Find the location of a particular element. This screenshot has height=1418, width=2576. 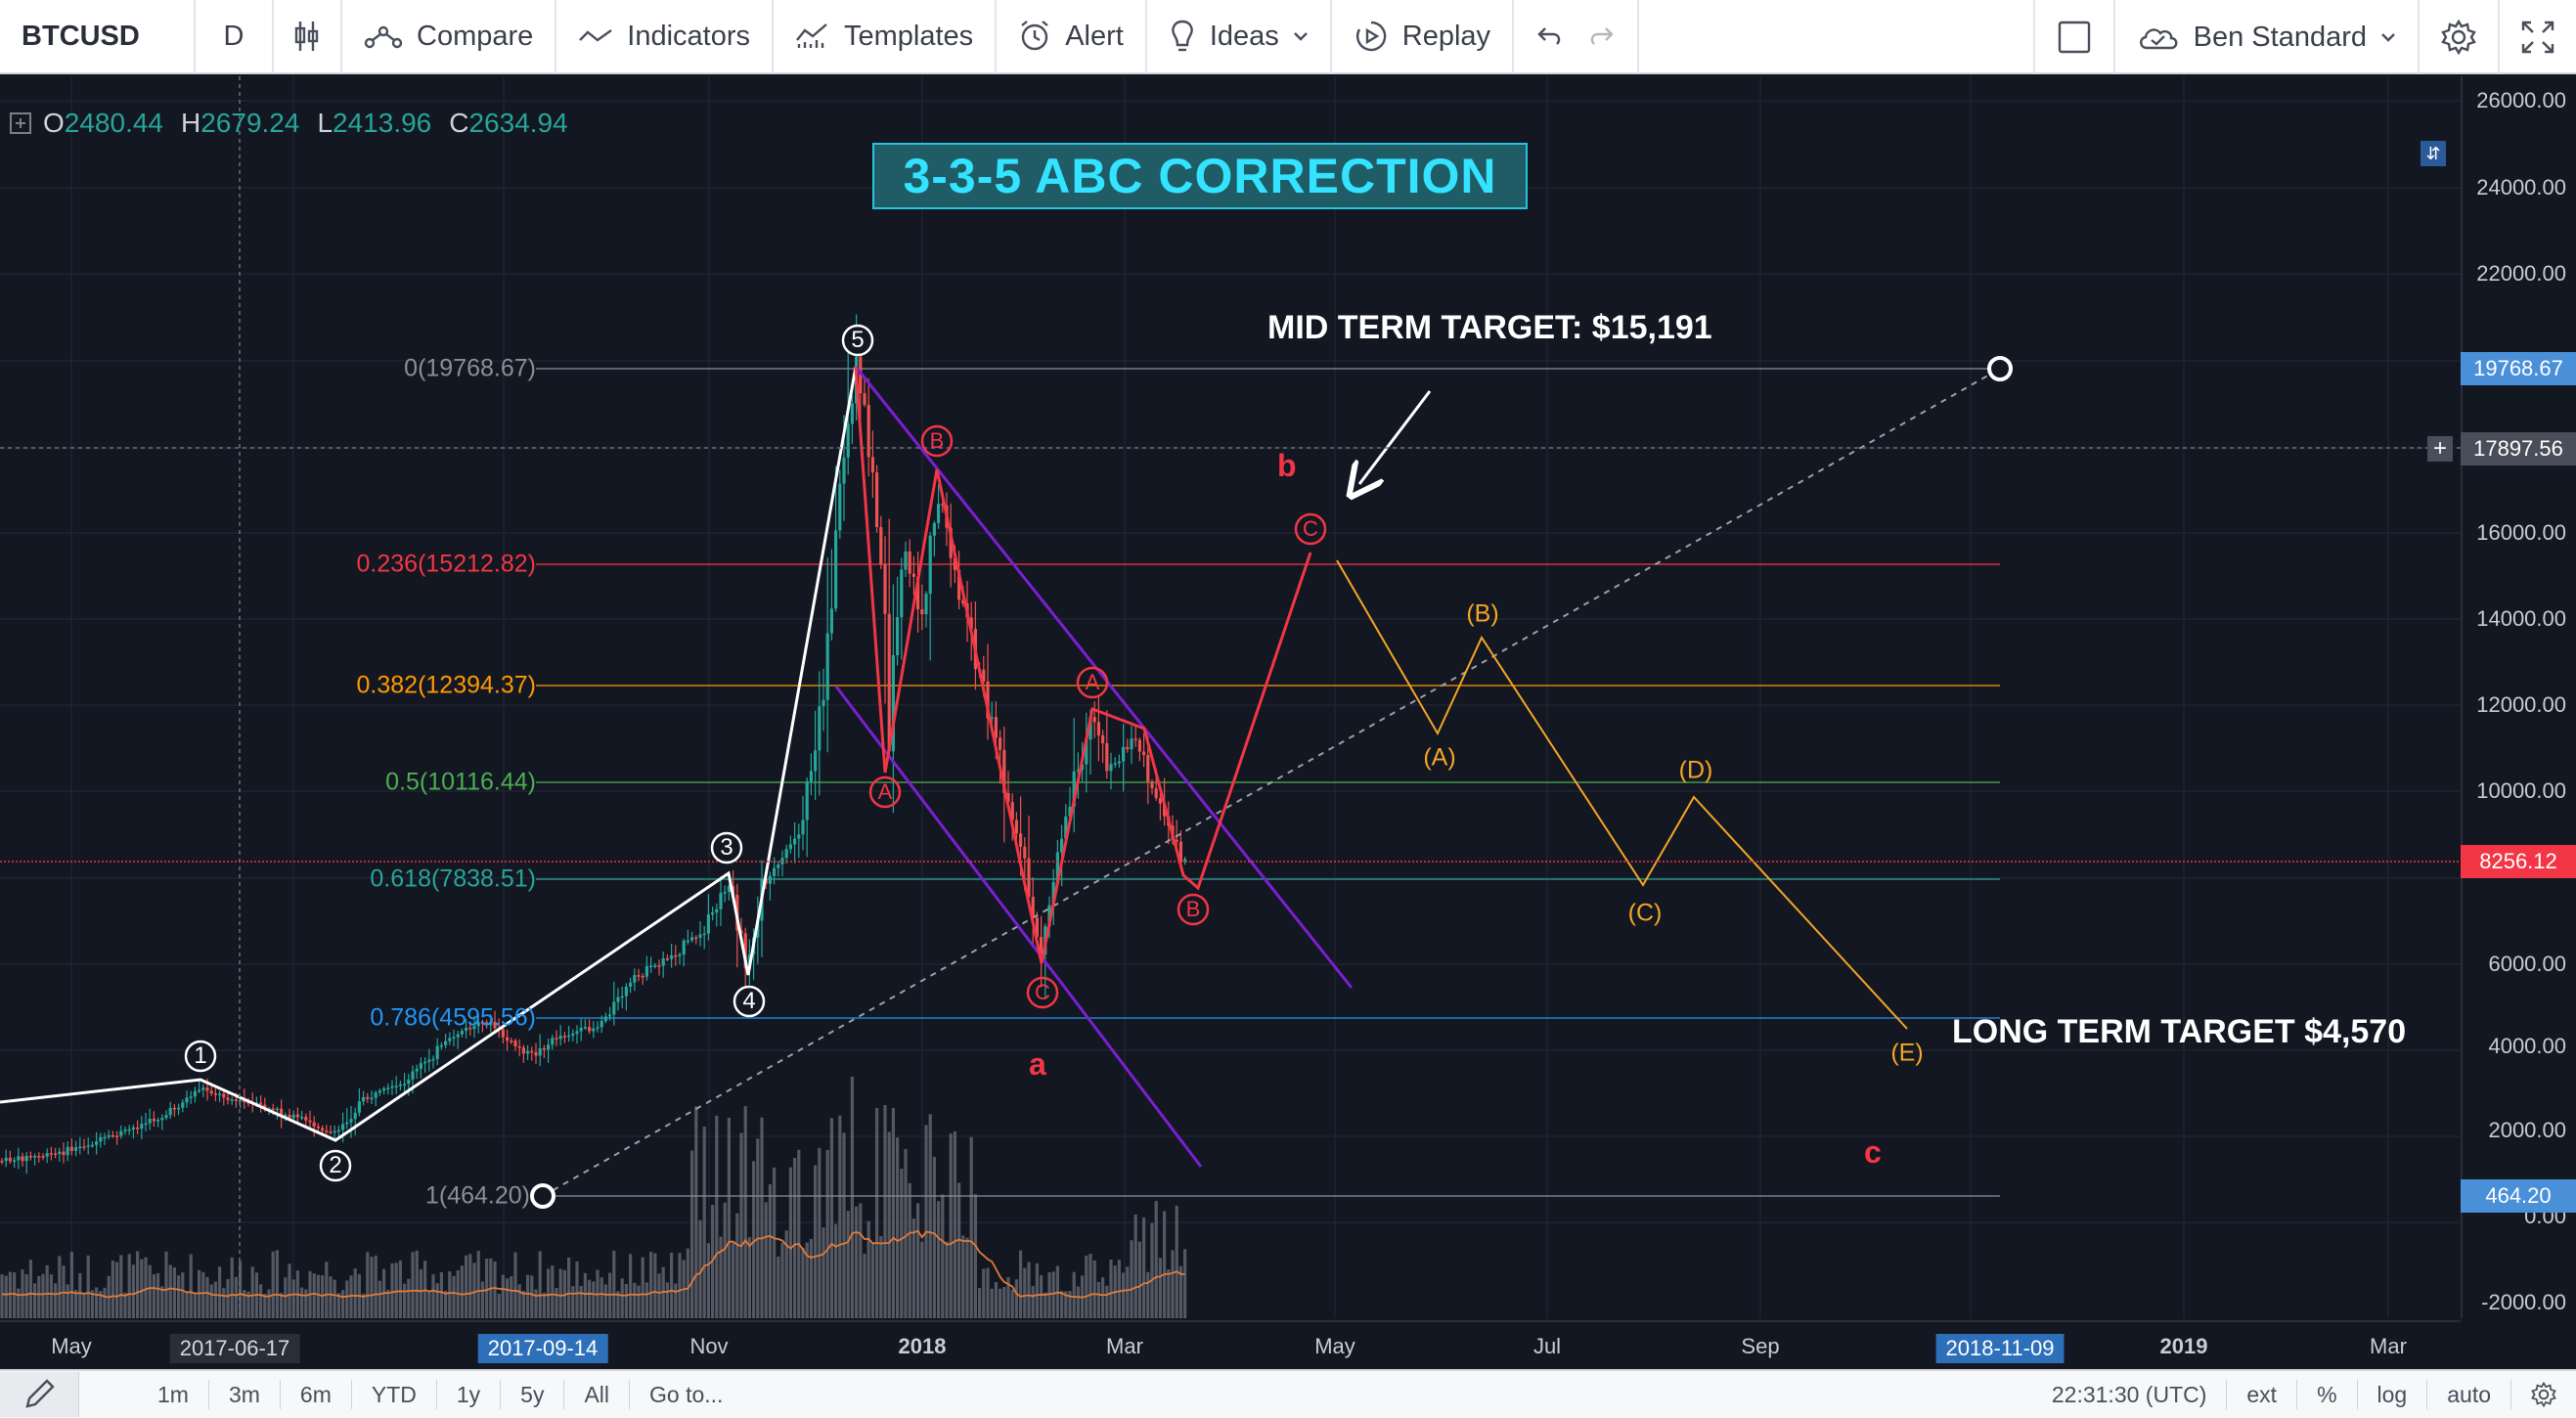

settings-button is located at coordinates (2460, 37).